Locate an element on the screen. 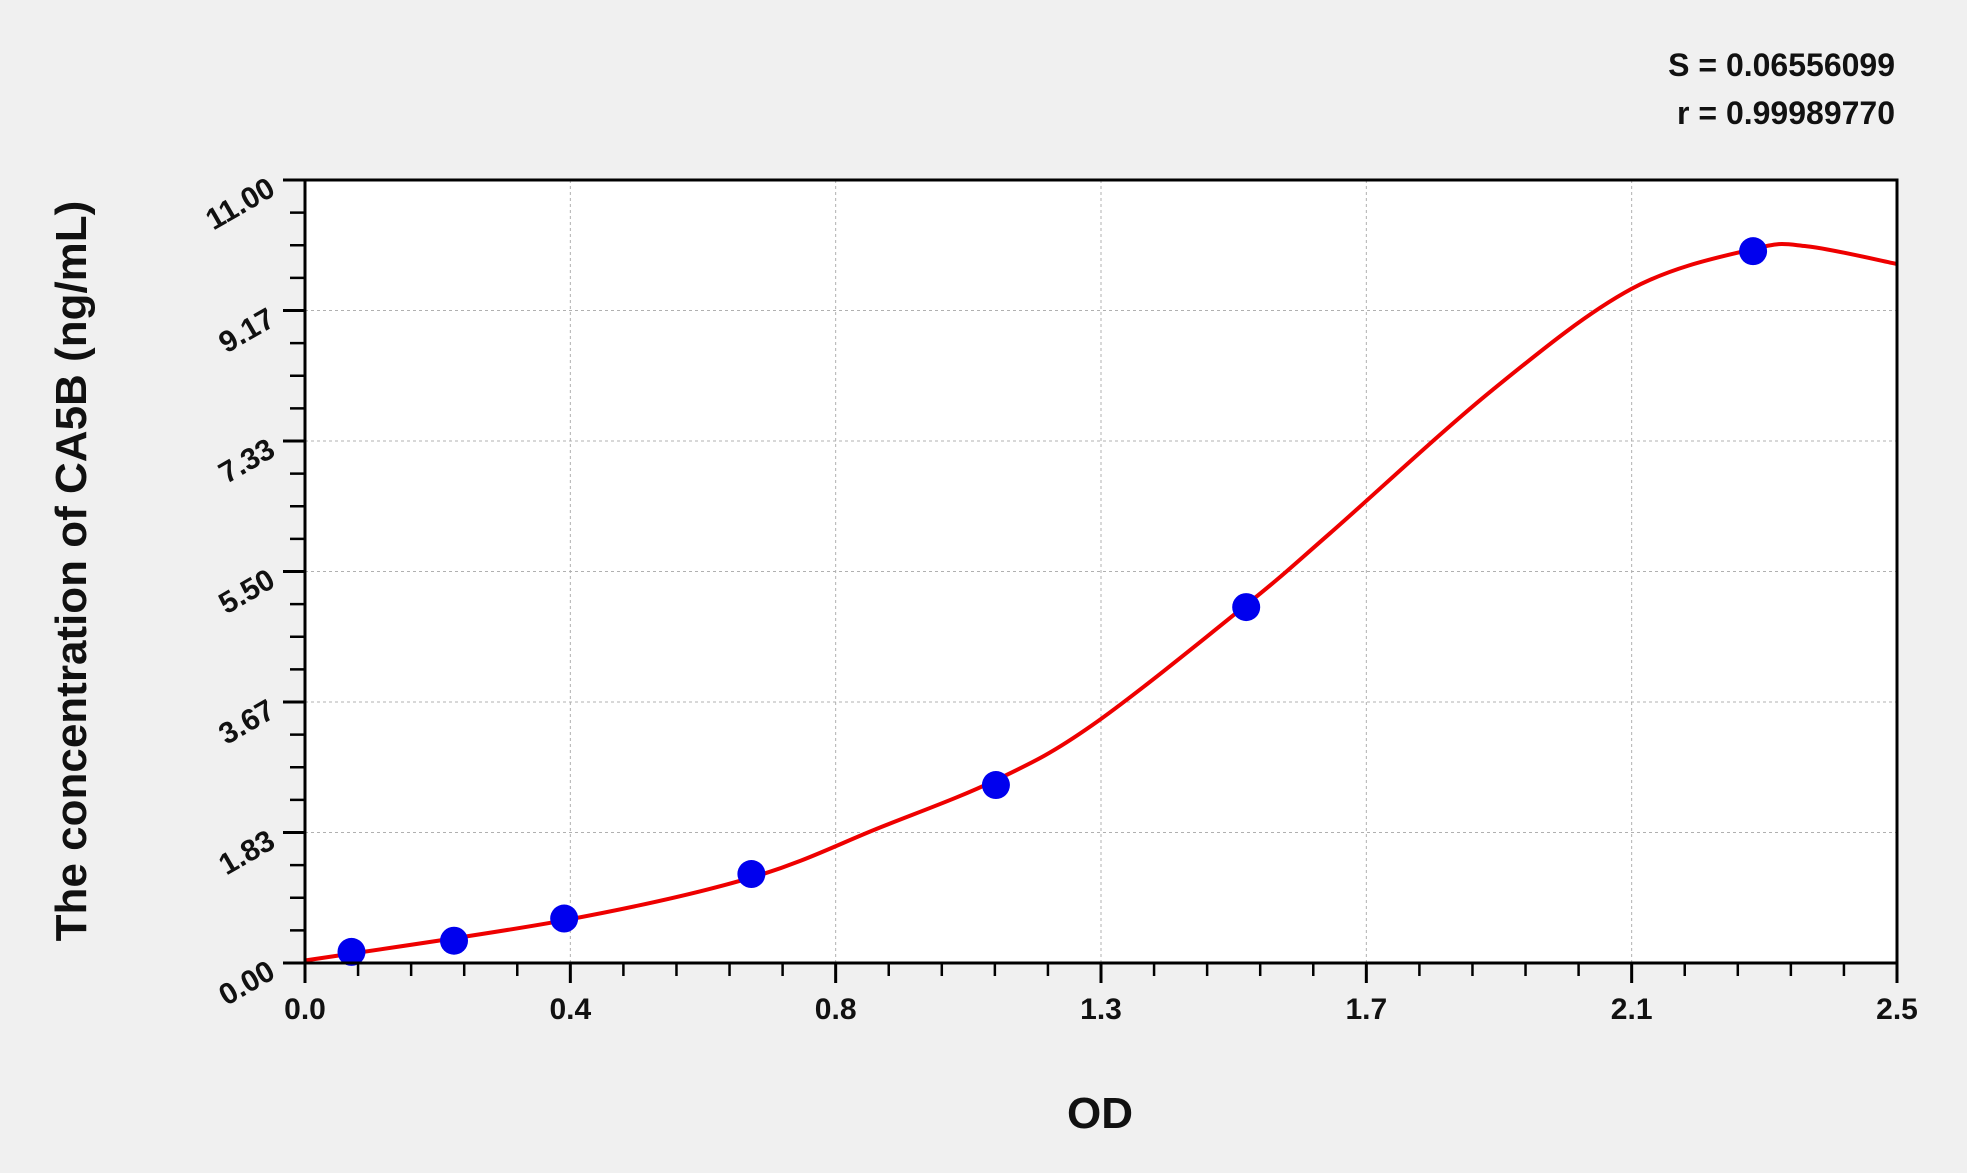 The height and width of the screenshot is (1173, 1967). y-tick-label: 11.00 is located at coordinates (240, 203).